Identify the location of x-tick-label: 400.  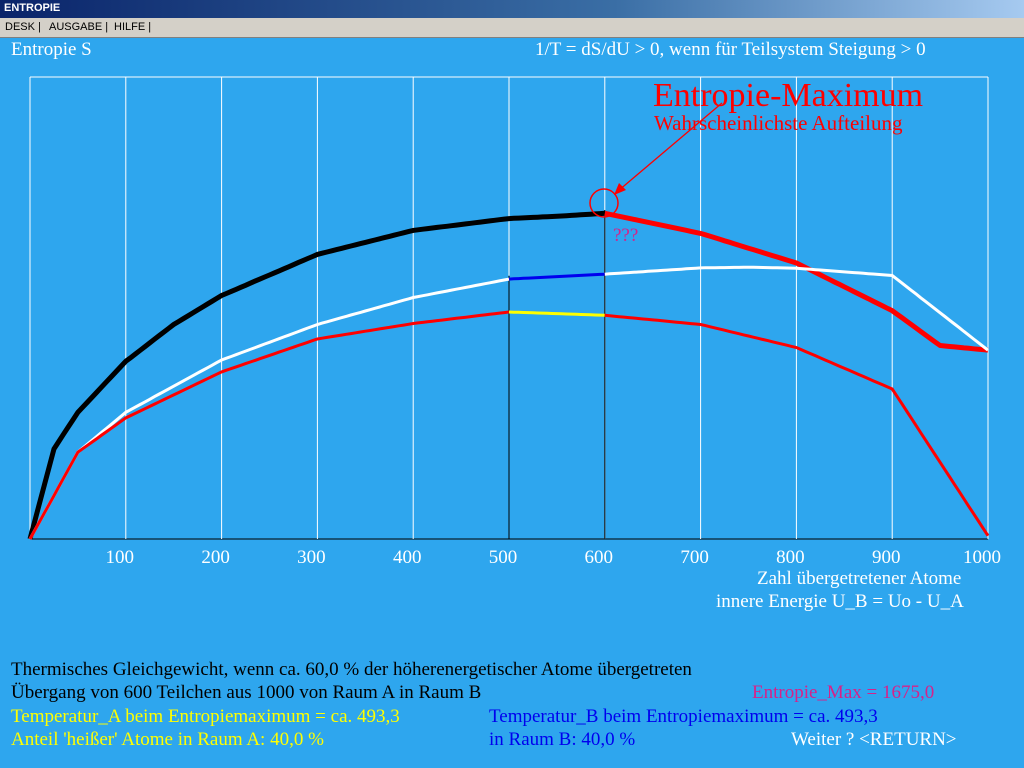
(407, 557).